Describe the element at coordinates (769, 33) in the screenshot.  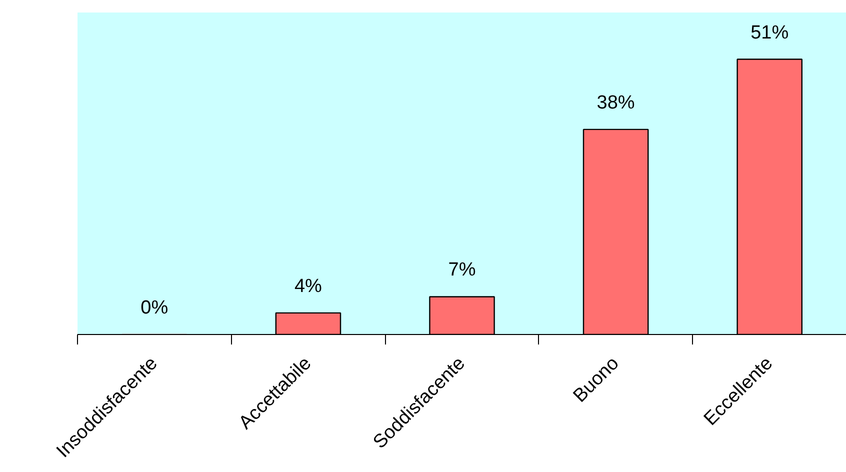
I see `data-label: 51%` at that location.